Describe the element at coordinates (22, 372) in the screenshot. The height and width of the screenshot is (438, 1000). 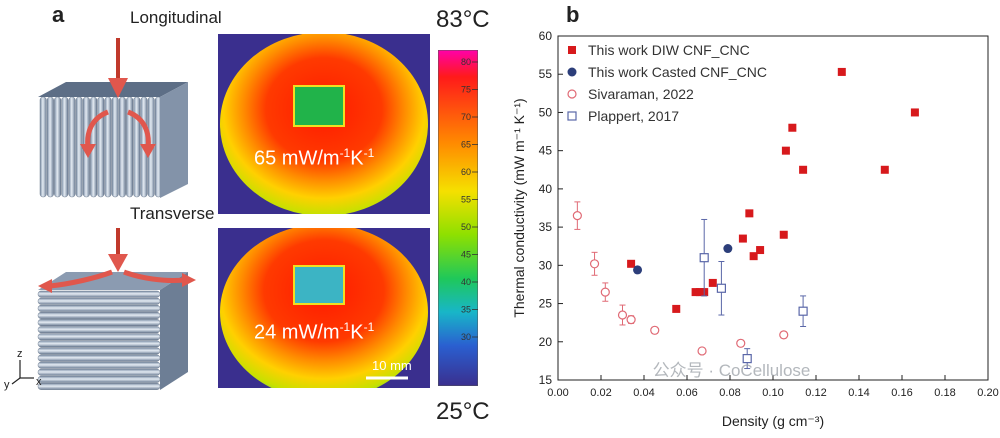
I see `xyz-axes-icon` at that location.